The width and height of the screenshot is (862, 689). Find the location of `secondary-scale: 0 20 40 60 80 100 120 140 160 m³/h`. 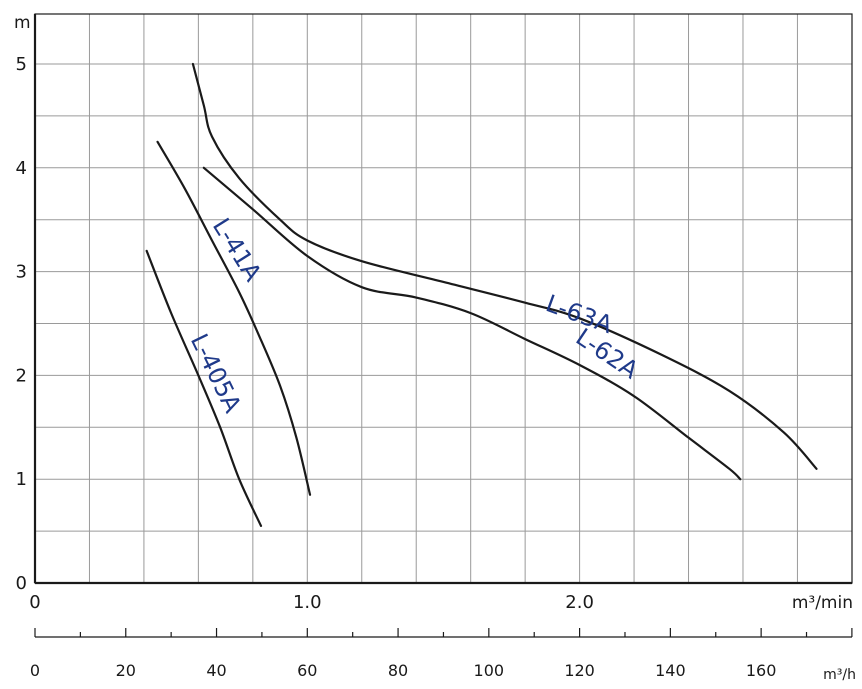

secondary-scale: 0 20 40 60 80 100 120 140 160 m³/h is located at coordinates (443, 655).